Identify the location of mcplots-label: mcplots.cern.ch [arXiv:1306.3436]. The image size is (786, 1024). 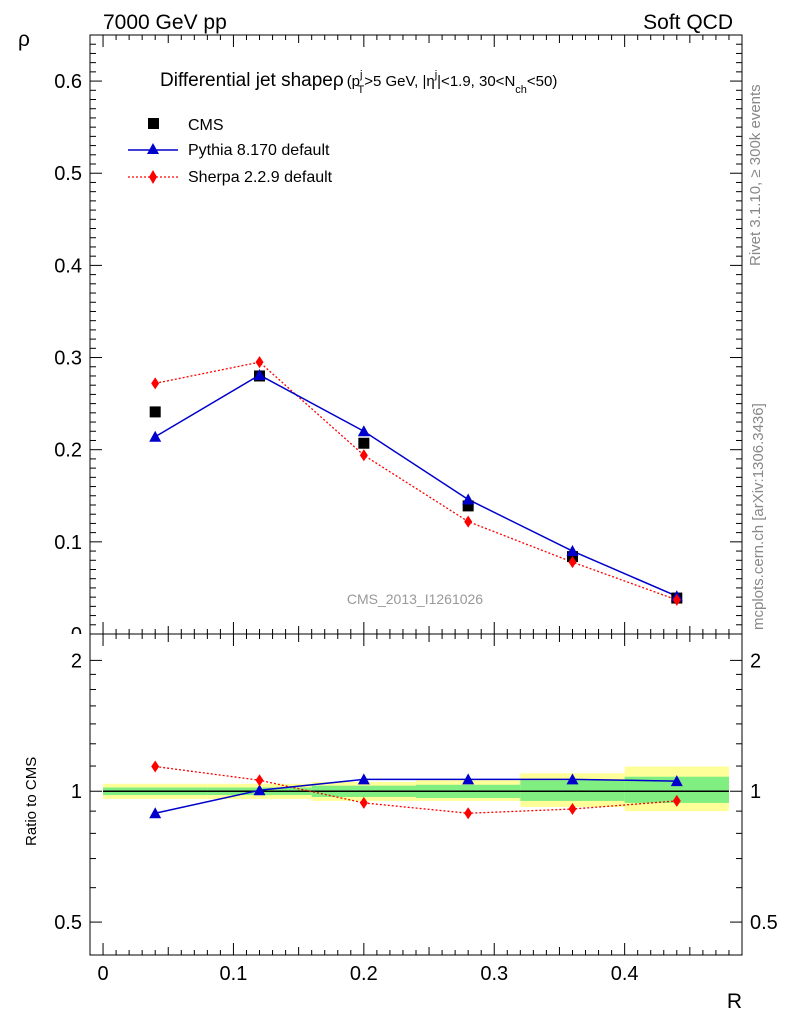
(758, 516).